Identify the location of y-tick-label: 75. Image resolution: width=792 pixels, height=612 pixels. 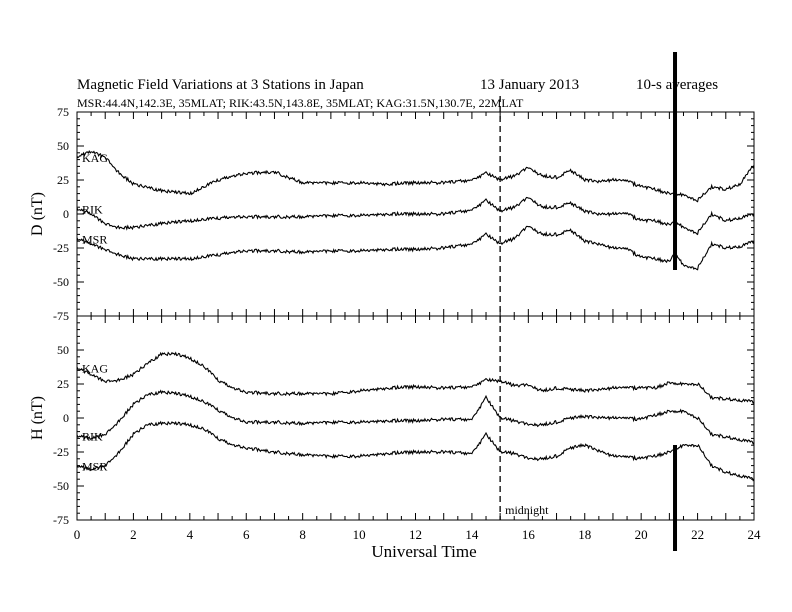
(63, 112).